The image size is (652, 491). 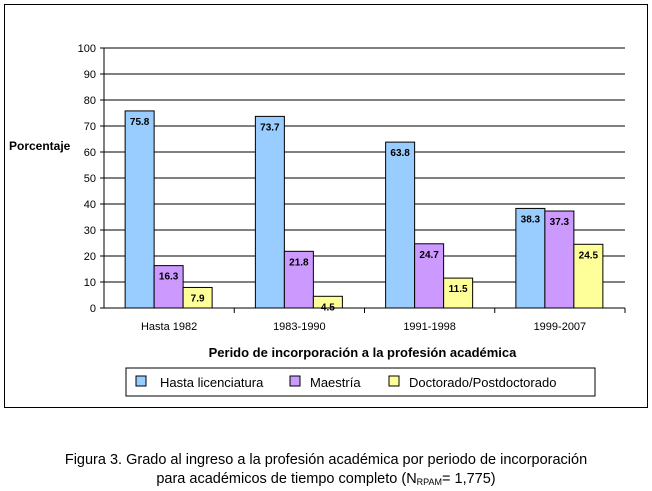 What do you see at coordinates (90, 101) in the screenshot?
I see `y-tick-label: 80` at bounding box center [90, 101].